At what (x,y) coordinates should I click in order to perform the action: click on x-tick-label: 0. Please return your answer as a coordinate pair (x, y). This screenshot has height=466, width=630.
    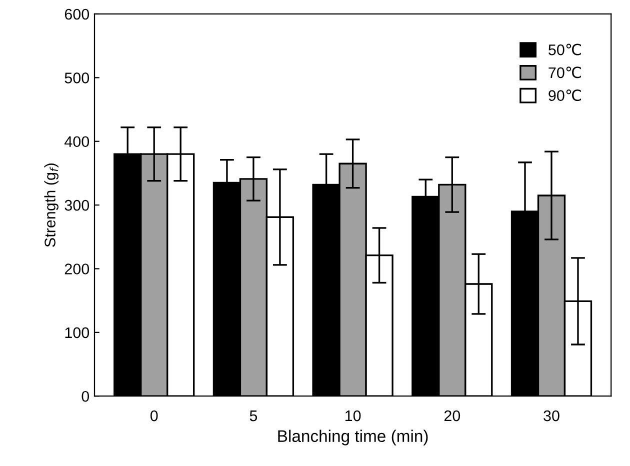
    Looking at the image, I should click on (154, 416).